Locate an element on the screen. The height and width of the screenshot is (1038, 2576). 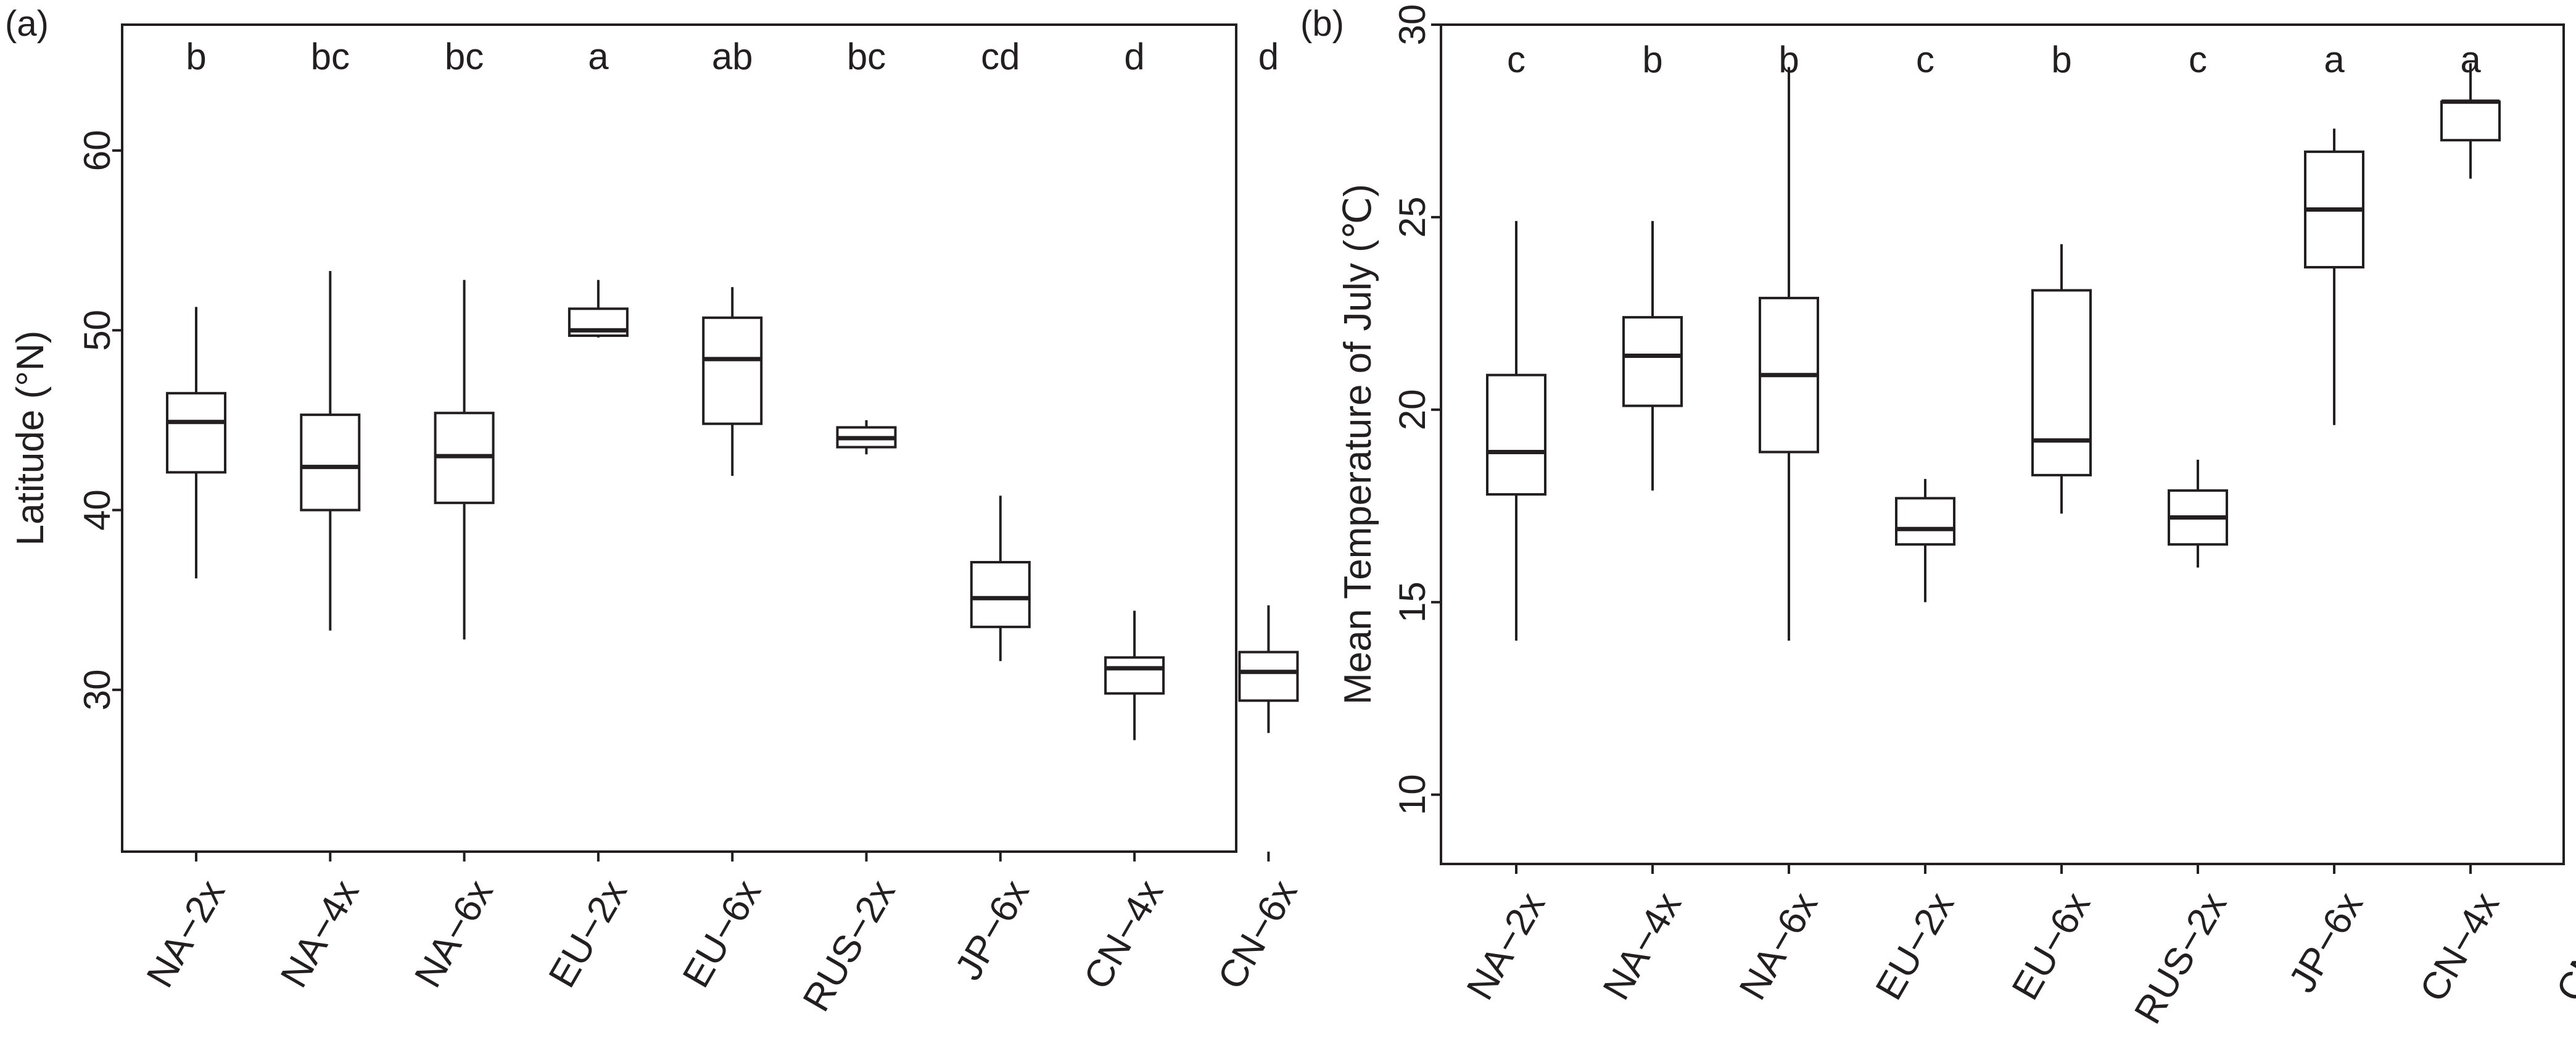
y-tick-label: 20 is located at coordinates (1412, 409).